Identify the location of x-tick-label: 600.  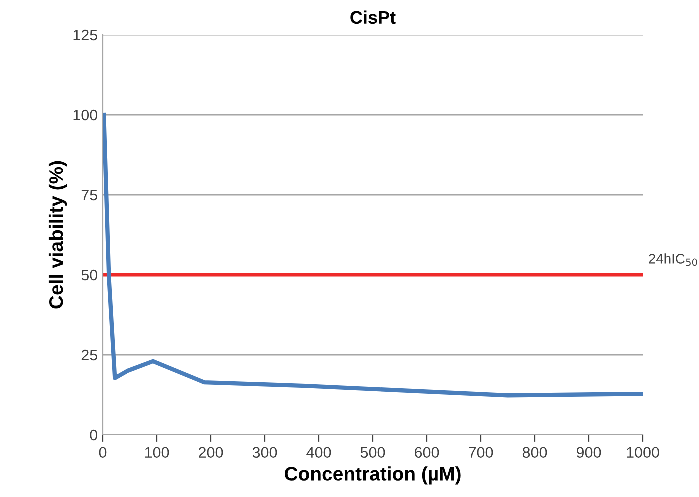
(427, 452).